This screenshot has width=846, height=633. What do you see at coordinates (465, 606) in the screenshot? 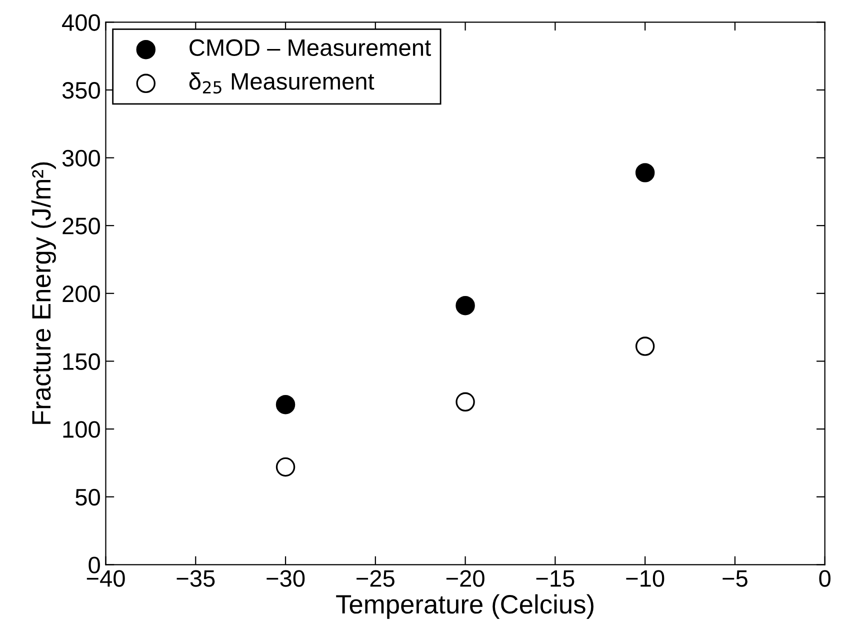
I see `x-axis-title: Temperature (Celcius)` at bounding box center [465, 606].